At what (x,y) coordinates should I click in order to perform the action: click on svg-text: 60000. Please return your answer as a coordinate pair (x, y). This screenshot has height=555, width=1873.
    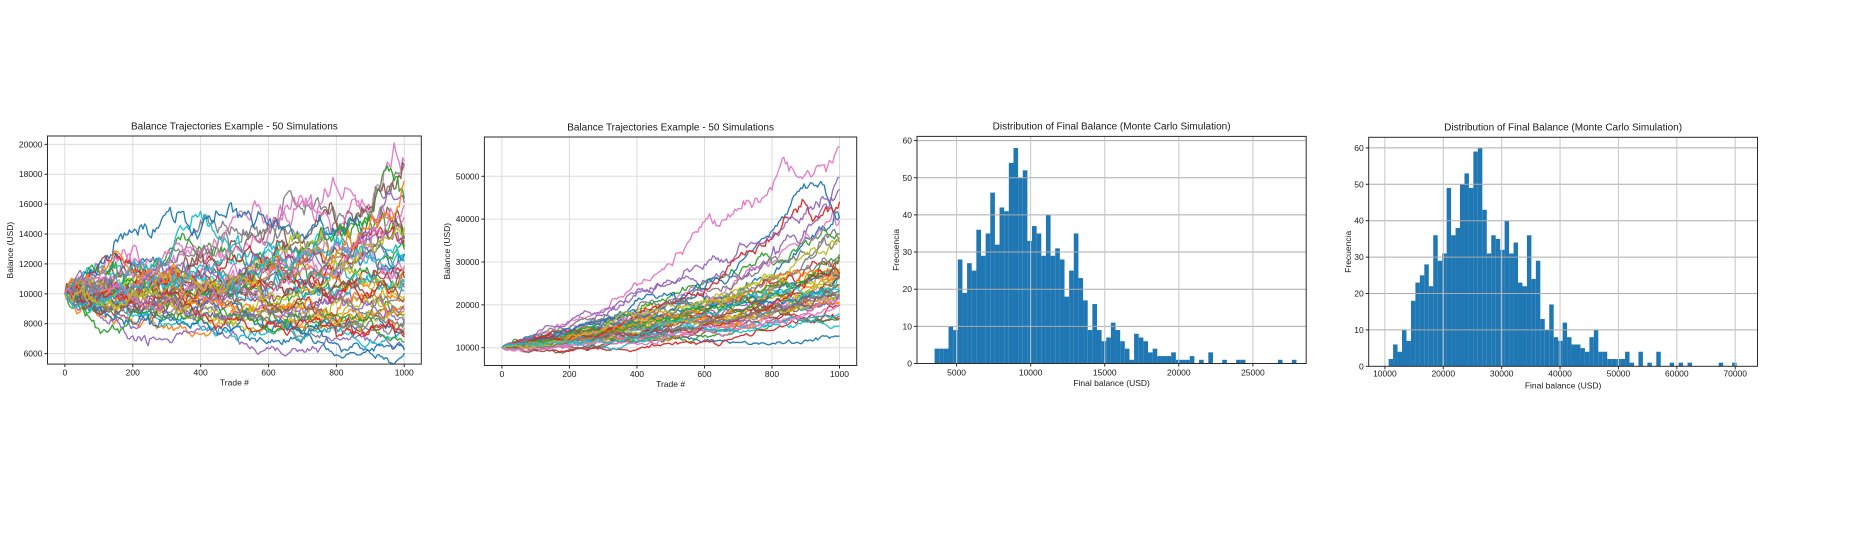
    Looking at the image, I should click on (1677, 374).